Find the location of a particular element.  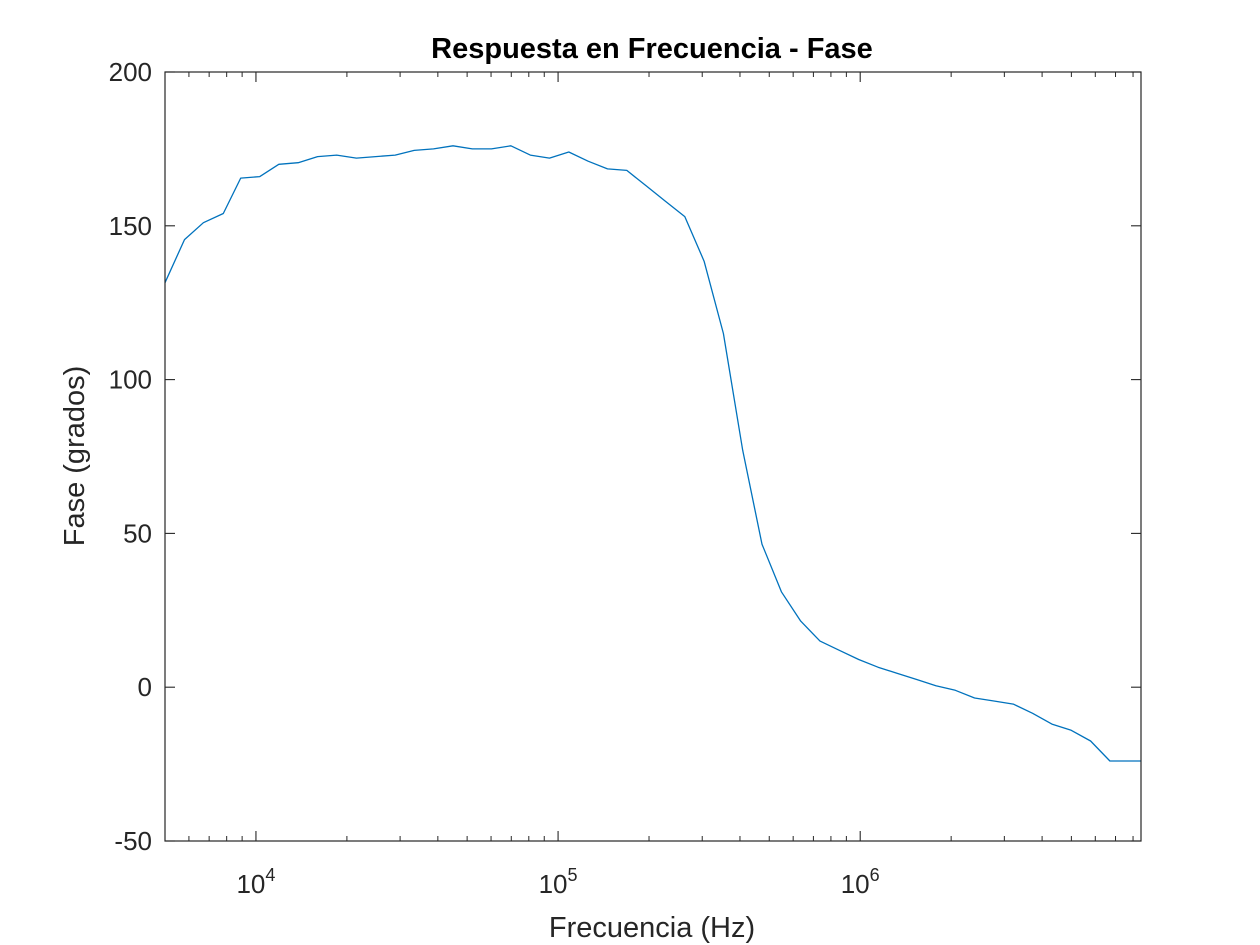

y-tick-label: 0 is located at coordinates (145, 687).